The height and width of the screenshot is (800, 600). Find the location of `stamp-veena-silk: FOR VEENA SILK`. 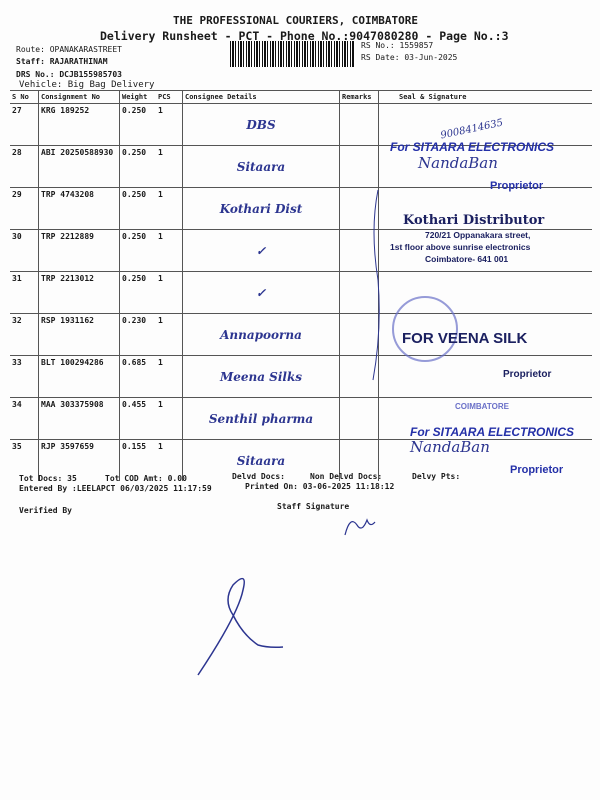

stamp-veena-silk: FOR VEENA SILK is located at coordinates (465, 338).